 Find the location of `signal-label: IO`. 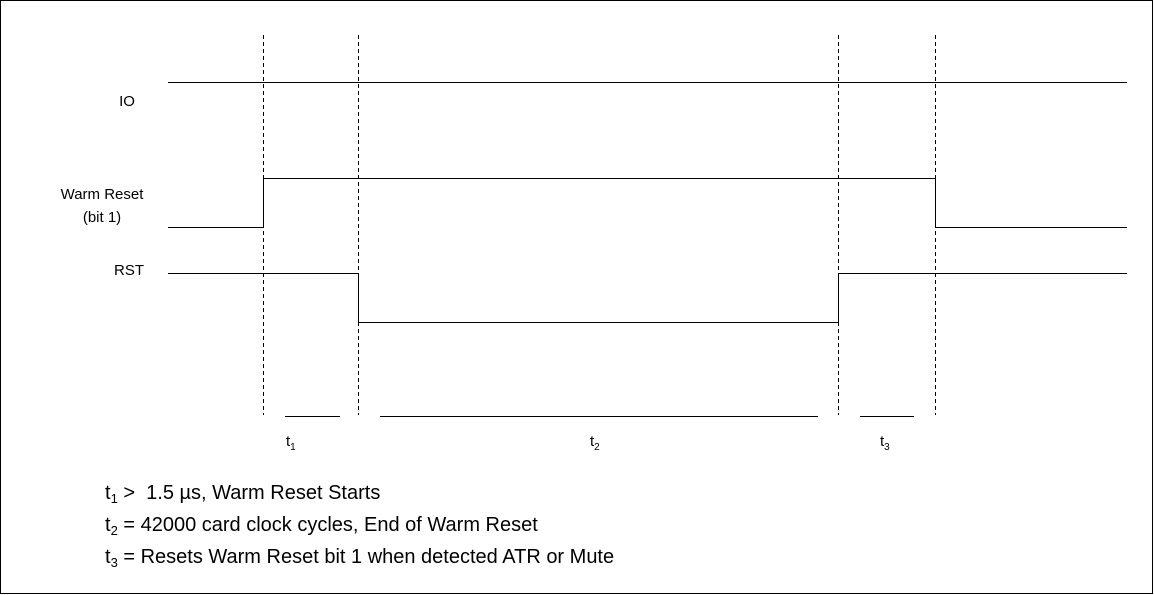

signal-label: IO is located at coordinates (127, 101).